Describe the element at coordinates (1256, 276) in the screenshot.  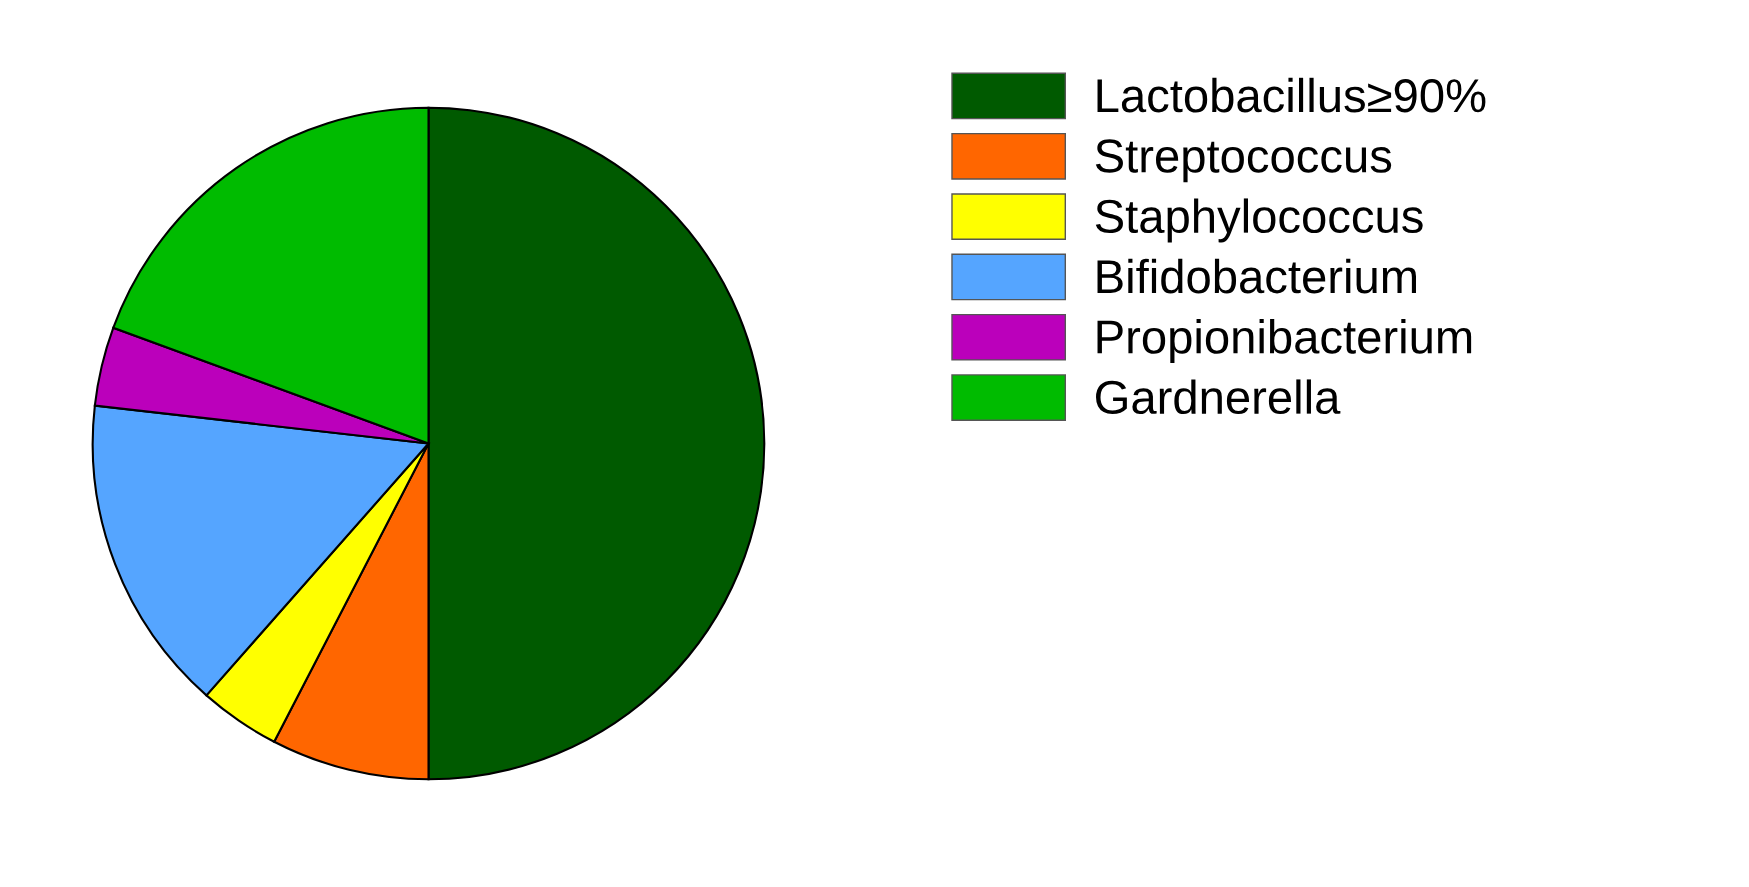
I see `legend-label: Bifidobacterium` at that location.